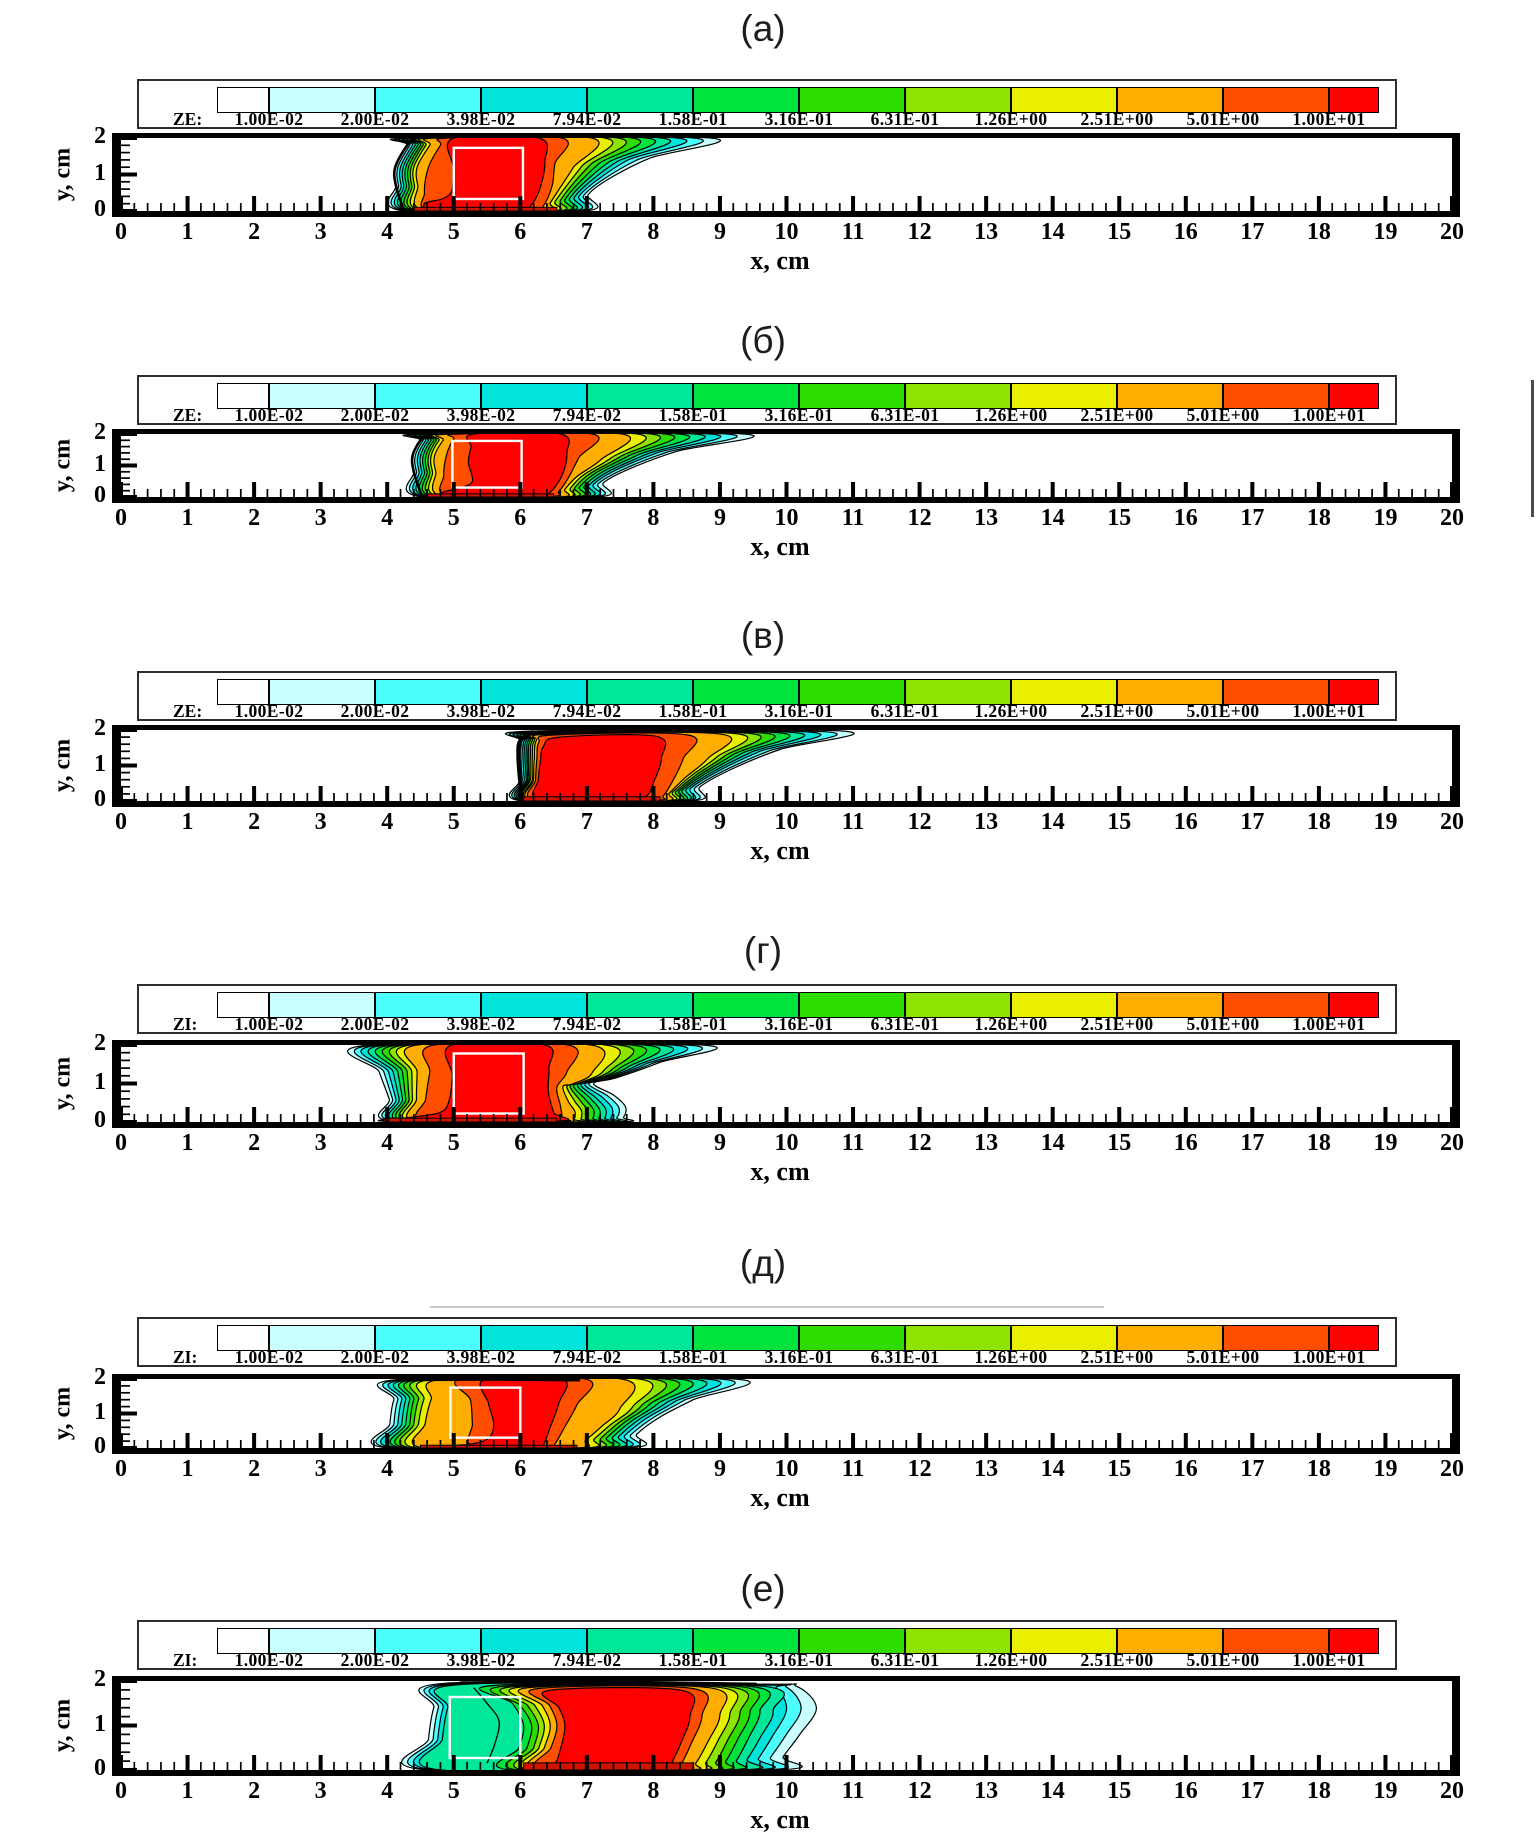 This screenshot has width=1538, height=1835. Describe the element at coordinates (786, 766) in the screenshot. I see `contour-plot-v` at that location.